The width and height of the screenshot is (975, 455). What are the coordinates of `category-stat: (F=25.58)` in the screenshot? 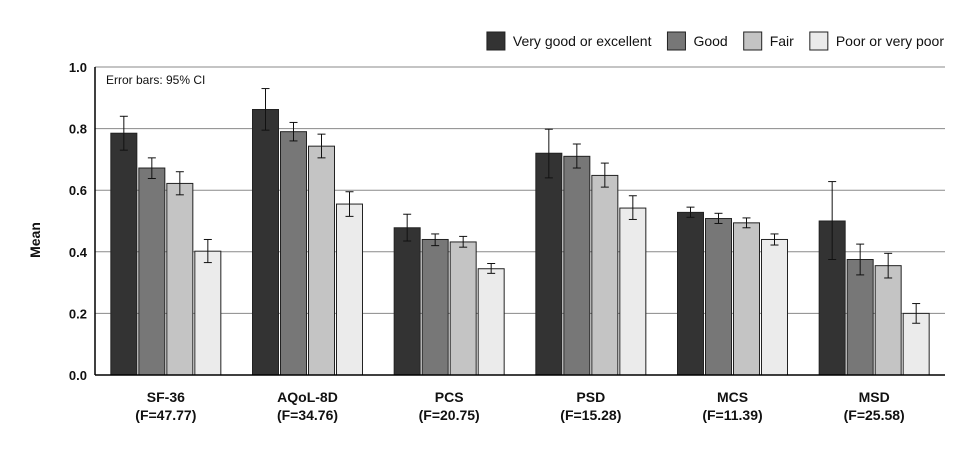 It's located at (874, 415).